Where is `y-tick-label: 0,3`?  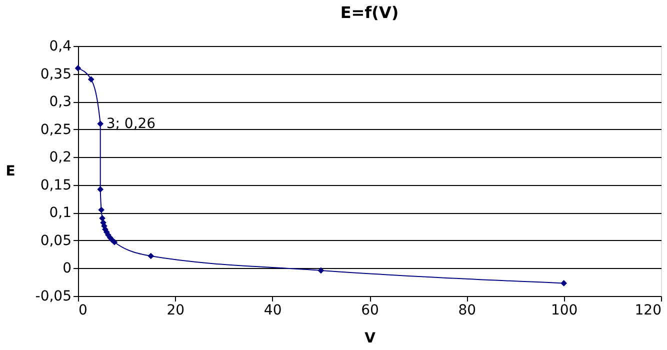 y-tick-label: 0,3 is located at coordinates (60, 102).